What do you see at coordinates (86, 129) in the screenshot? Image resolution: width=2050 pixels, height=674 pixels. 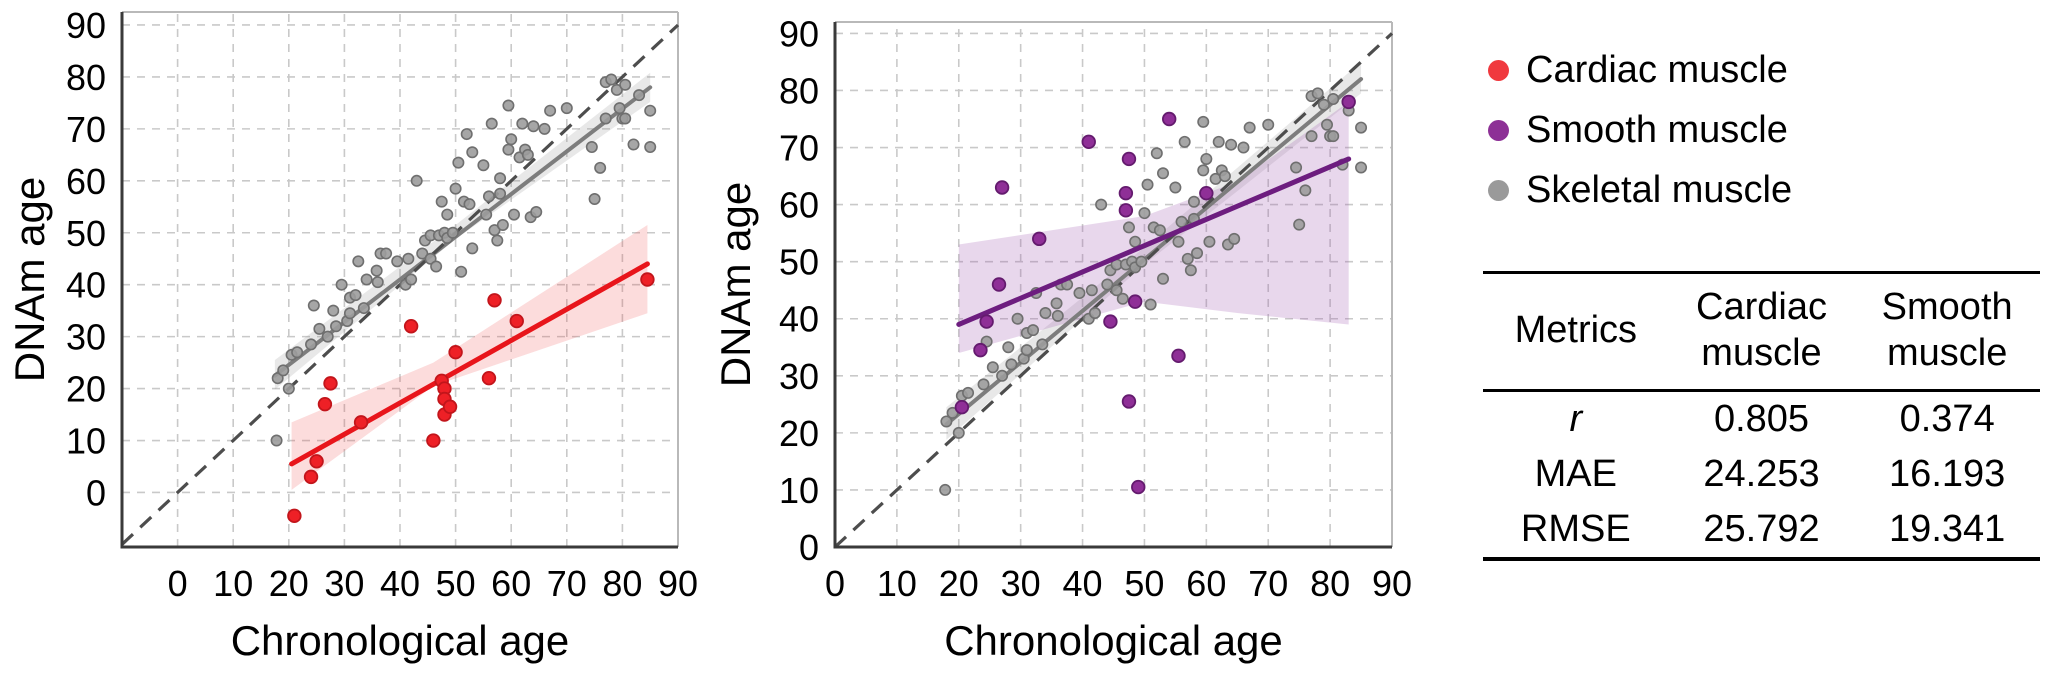 I see `y-tick-label: 70` at bounding box center [86, 129].